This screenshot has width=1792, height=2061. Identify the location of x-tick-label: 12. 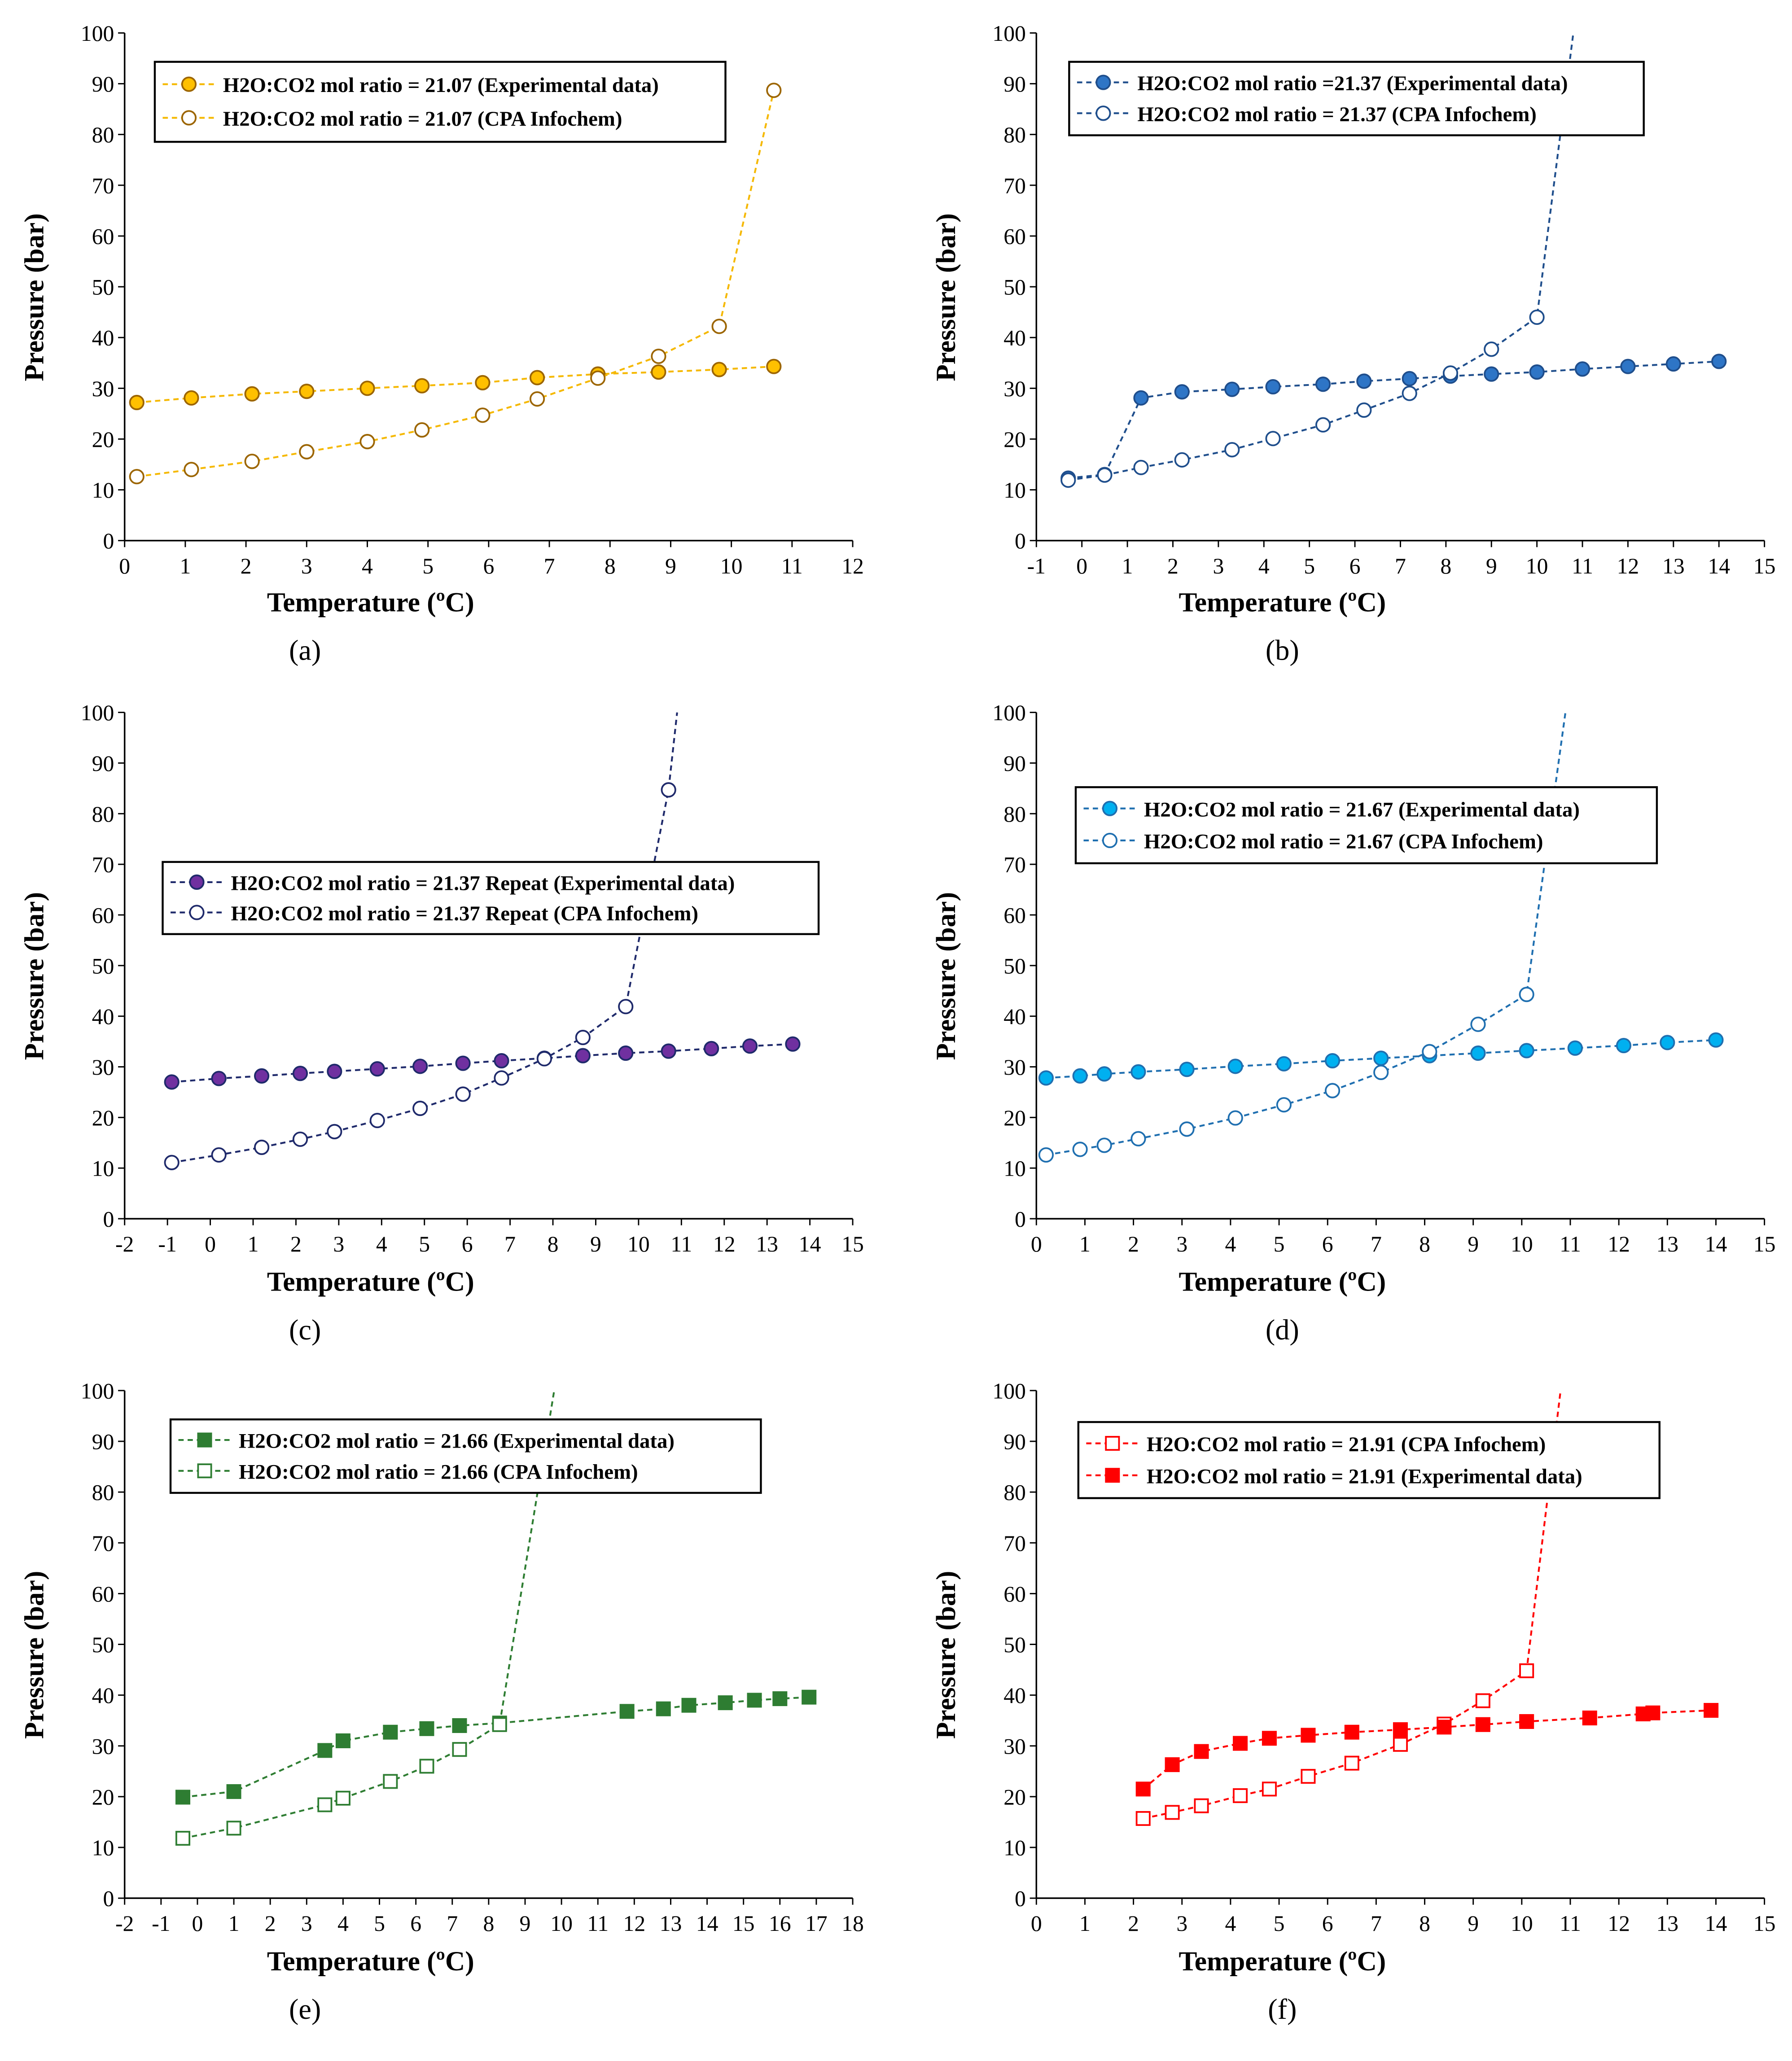
(1628, 566).